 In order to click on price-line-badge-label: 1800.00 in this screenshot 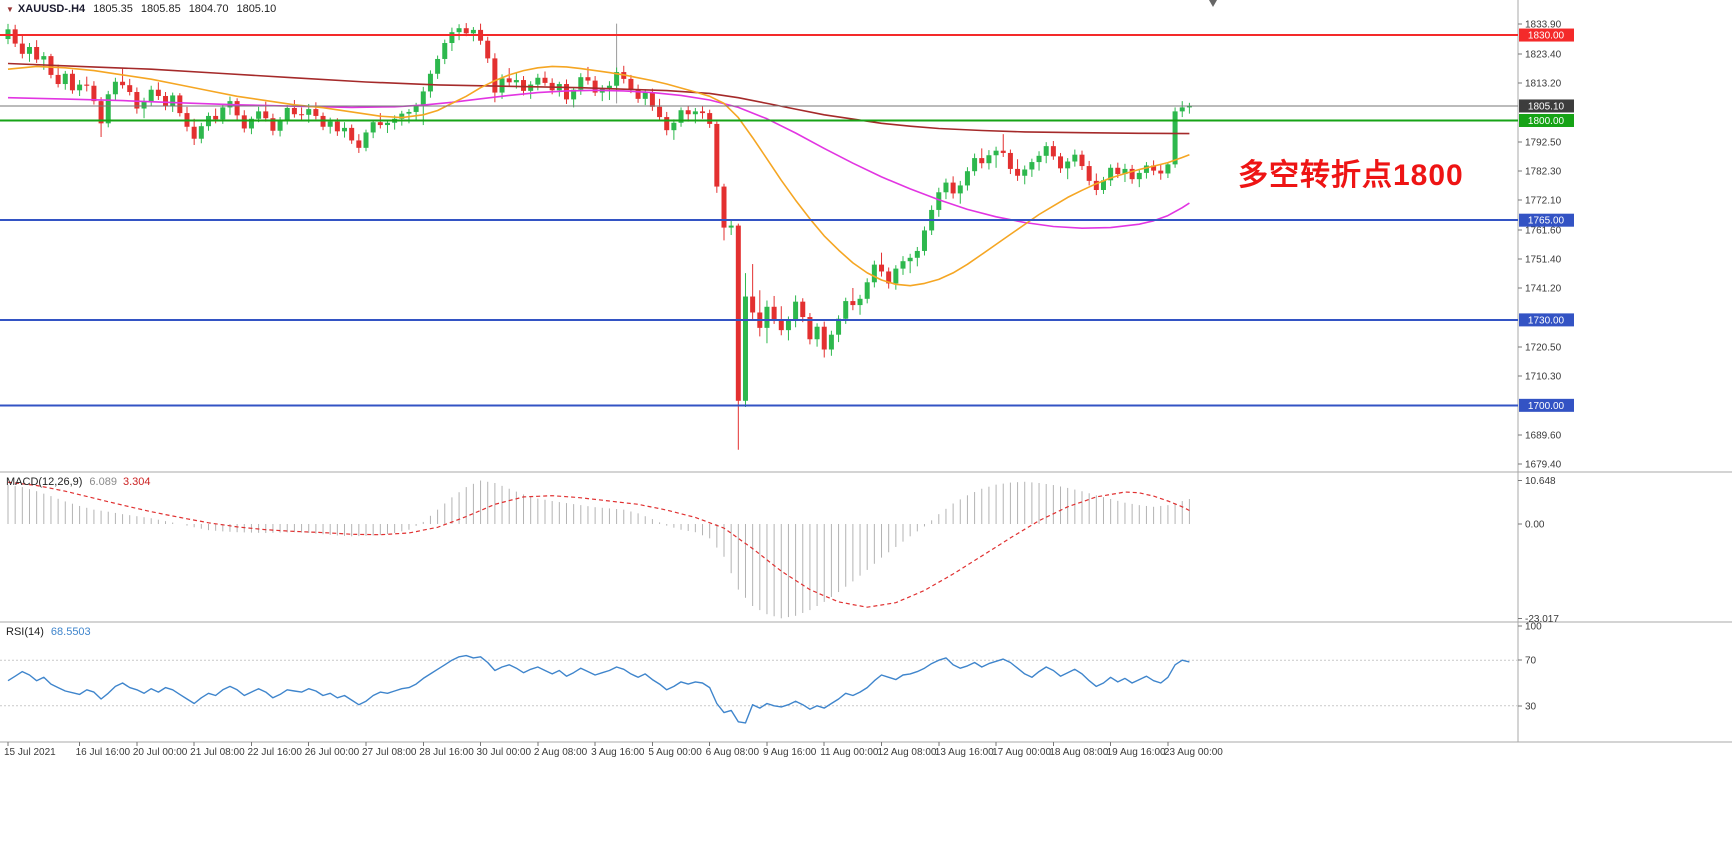, I will do `click(1546, 121)`.